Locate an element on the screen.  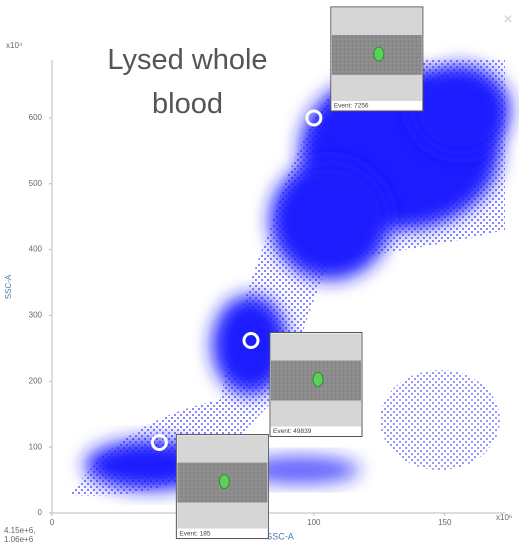
y-multiplier: x10⁴ is located at coordinates (14, 45).